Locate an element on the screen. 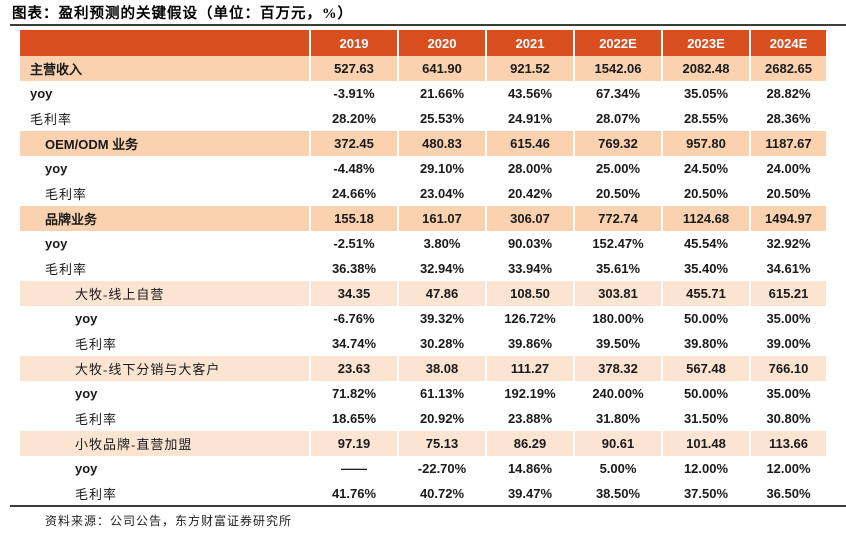  data-cell: 24.66% is located at coordinates (353, 193).